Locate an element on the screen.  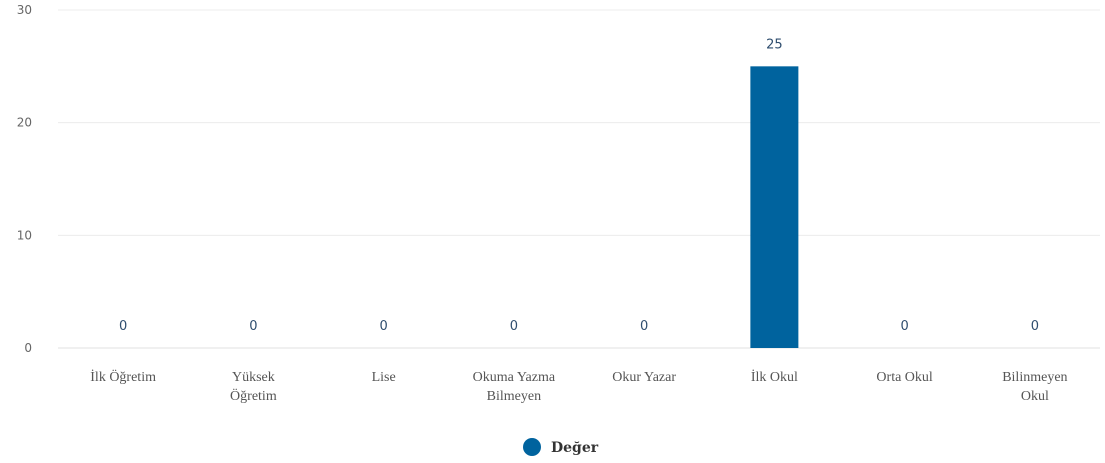
legend-marker-icon is located at coordinates (532, 447).